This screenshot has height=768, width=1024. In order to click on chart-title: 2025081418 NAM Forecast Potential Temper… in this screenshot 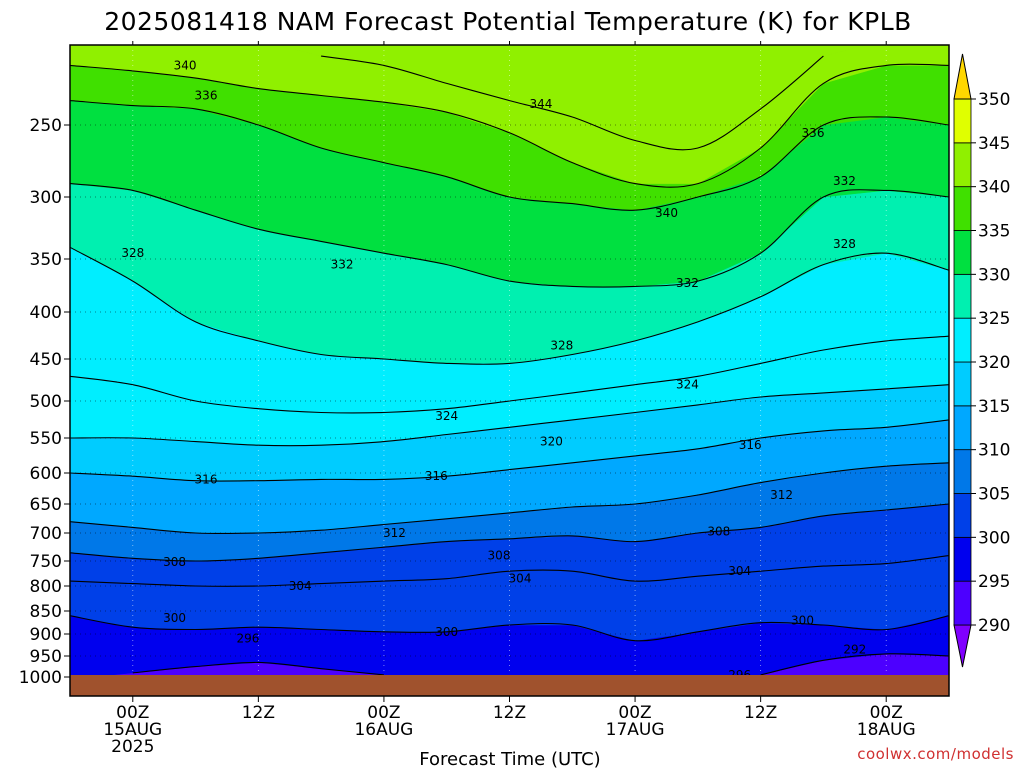, I will do `click(508, 21)`.